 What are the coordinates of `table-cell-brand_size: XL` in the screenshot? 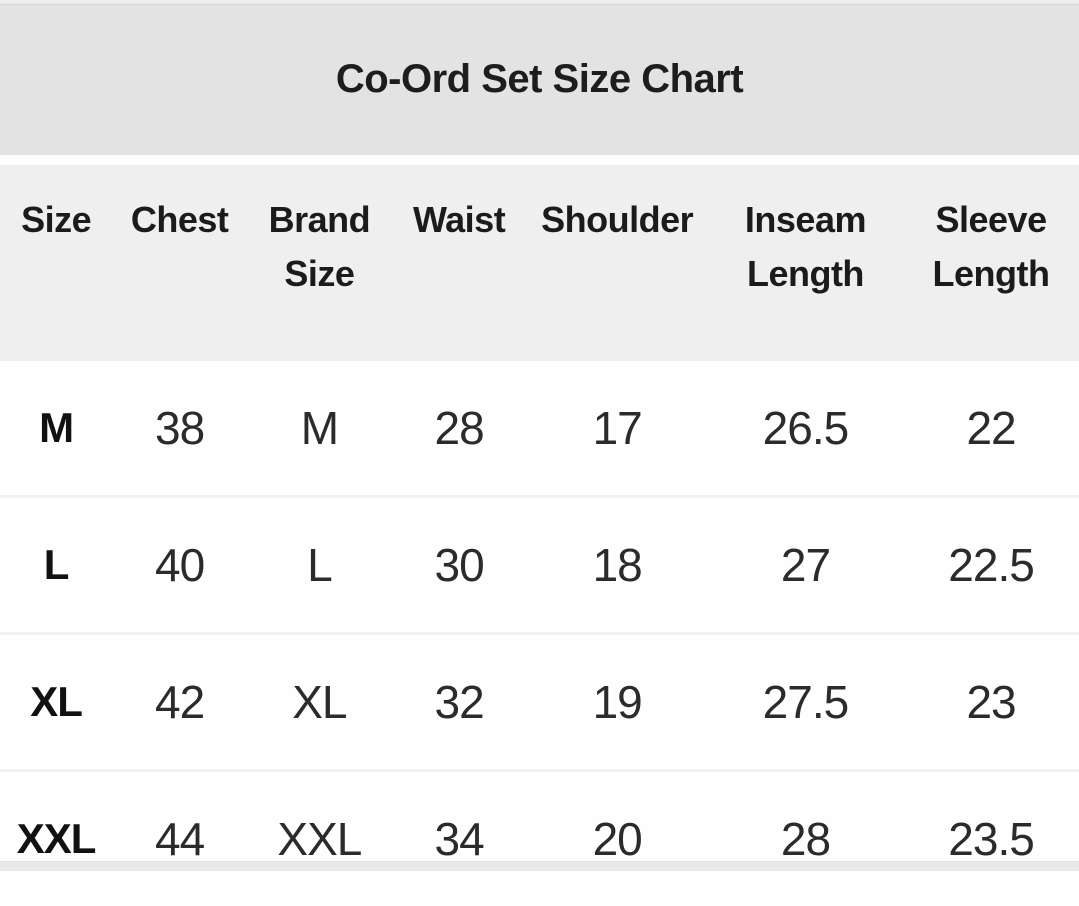 It's located at (319, 702).